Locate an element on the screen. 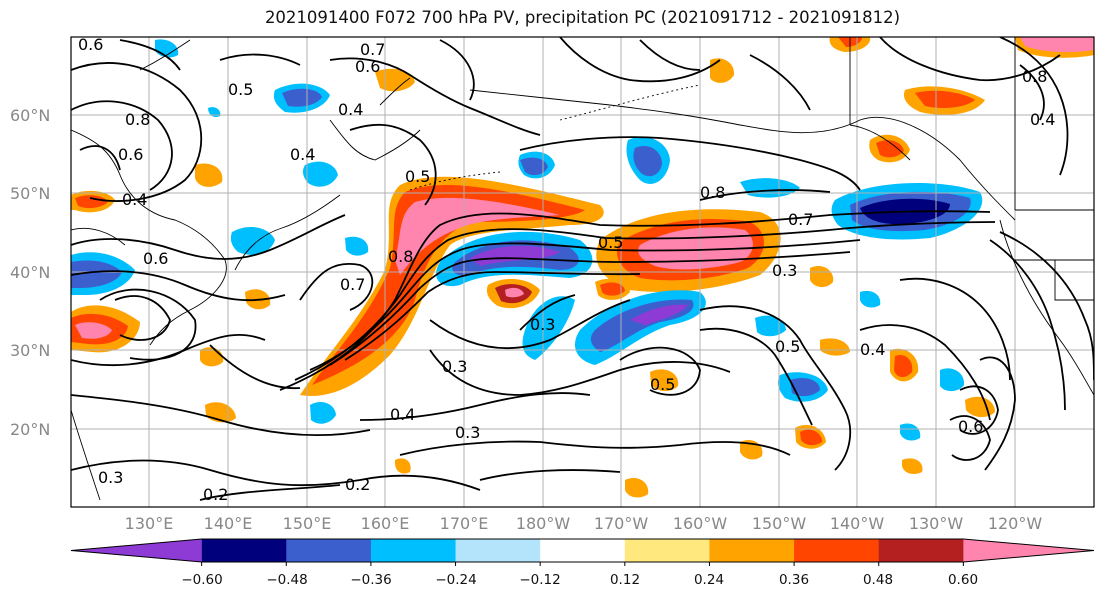 The height and width of the screenshot is (601, 1105). colorbar-tick-label: −0.36 is located at coordinates (371, 580).